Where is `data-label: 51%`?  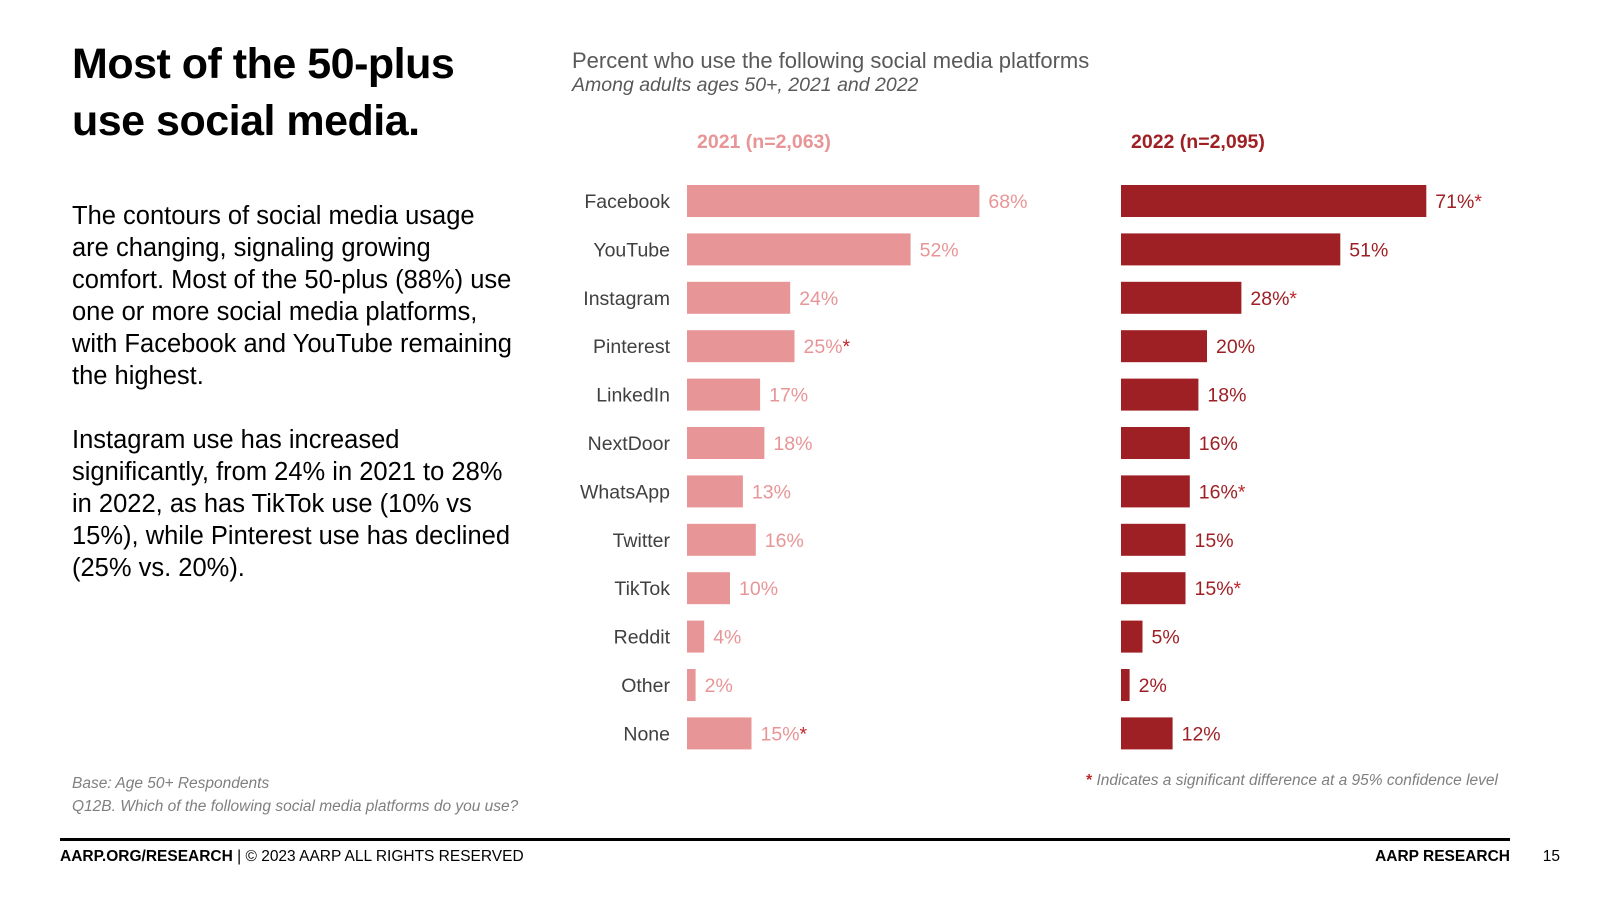 data-label: 51% is located at coordinates (1368, 250).